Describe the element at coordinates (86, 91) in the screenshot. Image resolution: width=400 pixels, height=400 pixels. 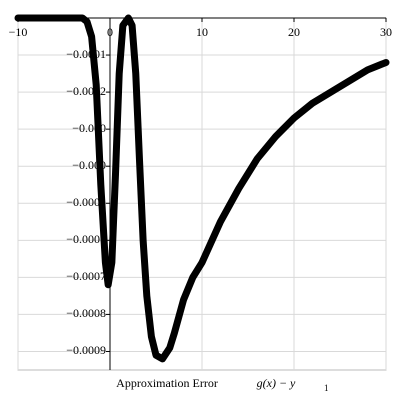
I see `y-tick-label: −0.0002` at that location.